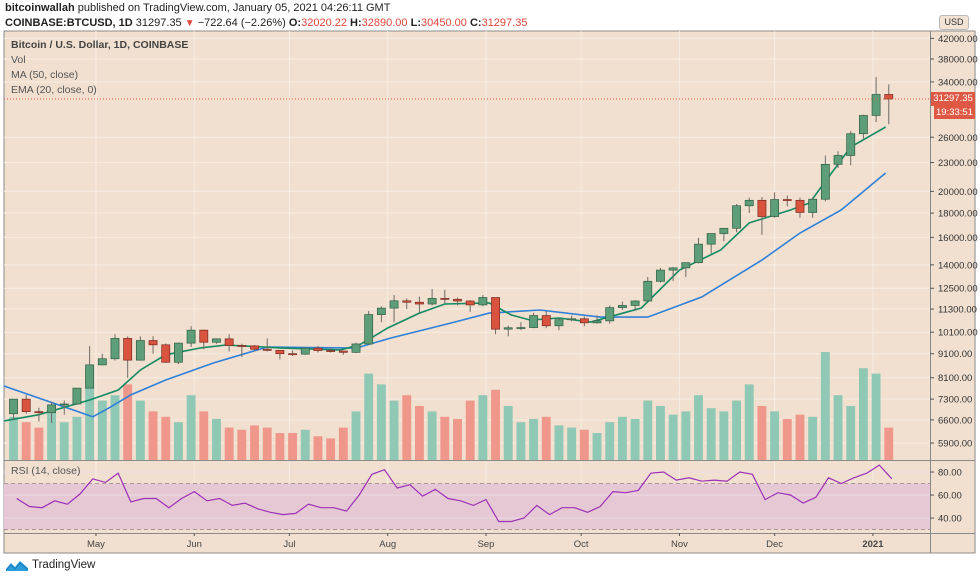  What do you see at coordinates (45, 75) in the screenshot?
I see `legend-ma: MA (50, close)` at bounding box center [45, 75].